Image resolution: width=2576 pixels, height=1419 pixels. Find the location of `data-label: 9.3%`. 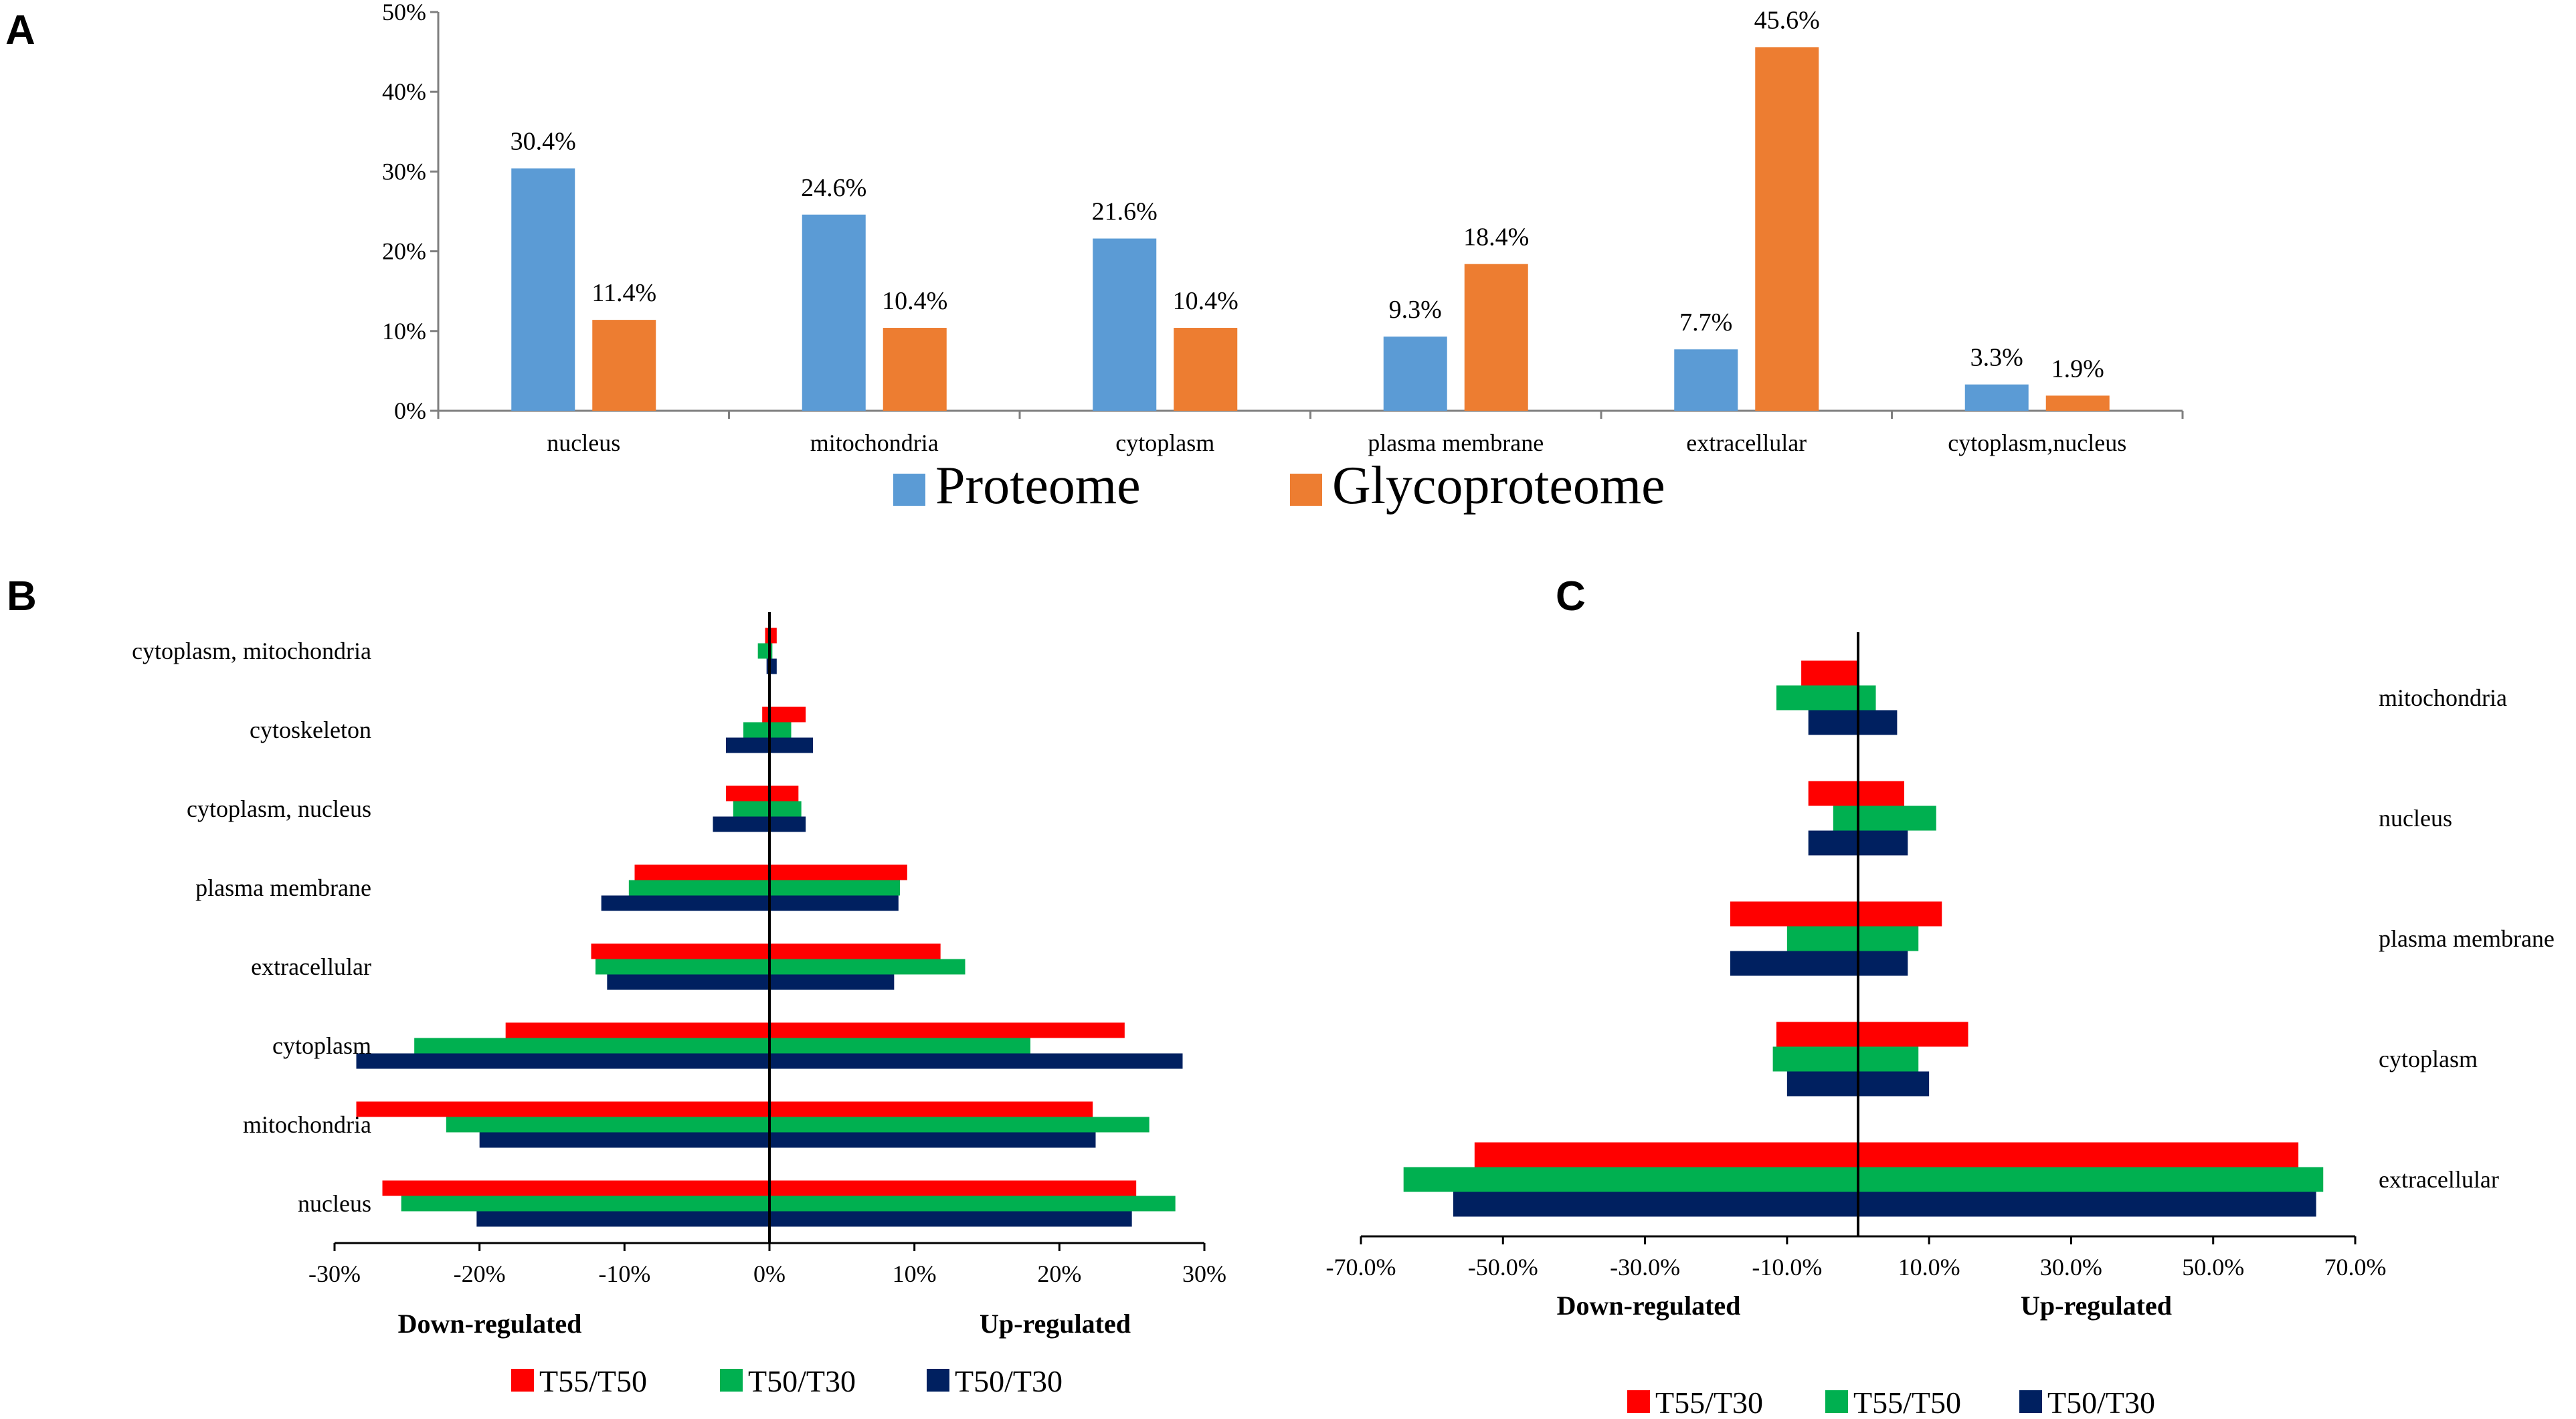

data-label: 9.3% is located at coordinates (1415, 310).